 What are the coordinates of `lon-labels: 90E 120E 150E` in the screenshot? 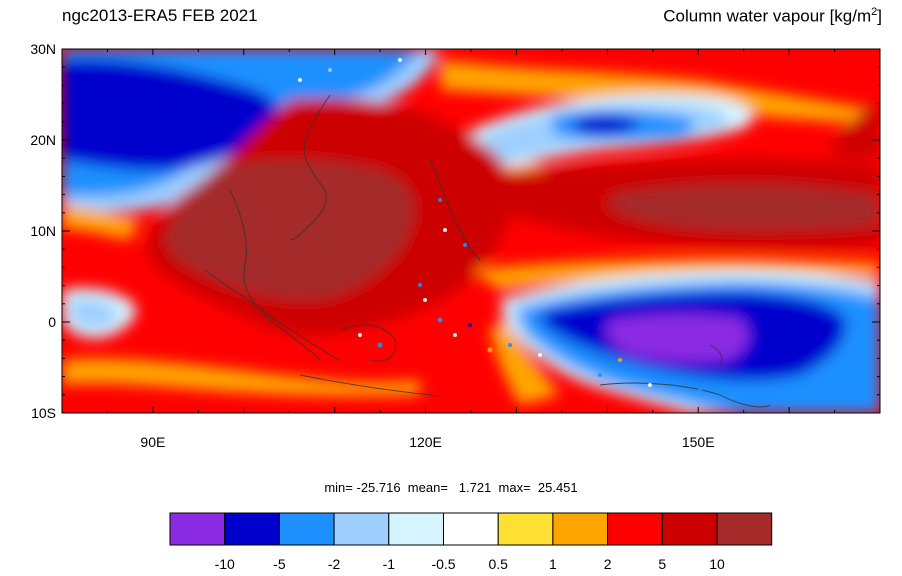 It's located at (427, 442).